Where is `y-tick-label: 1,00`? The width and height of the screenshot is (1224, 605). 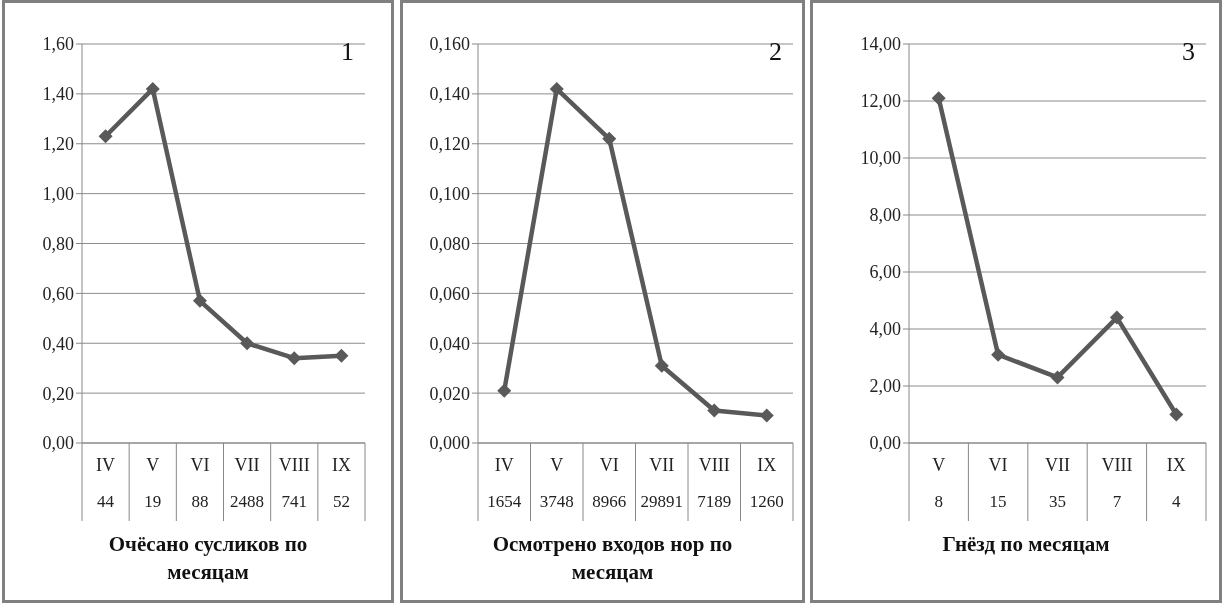 y-tick-label: 1,00 is located at coordinates (58, 194).